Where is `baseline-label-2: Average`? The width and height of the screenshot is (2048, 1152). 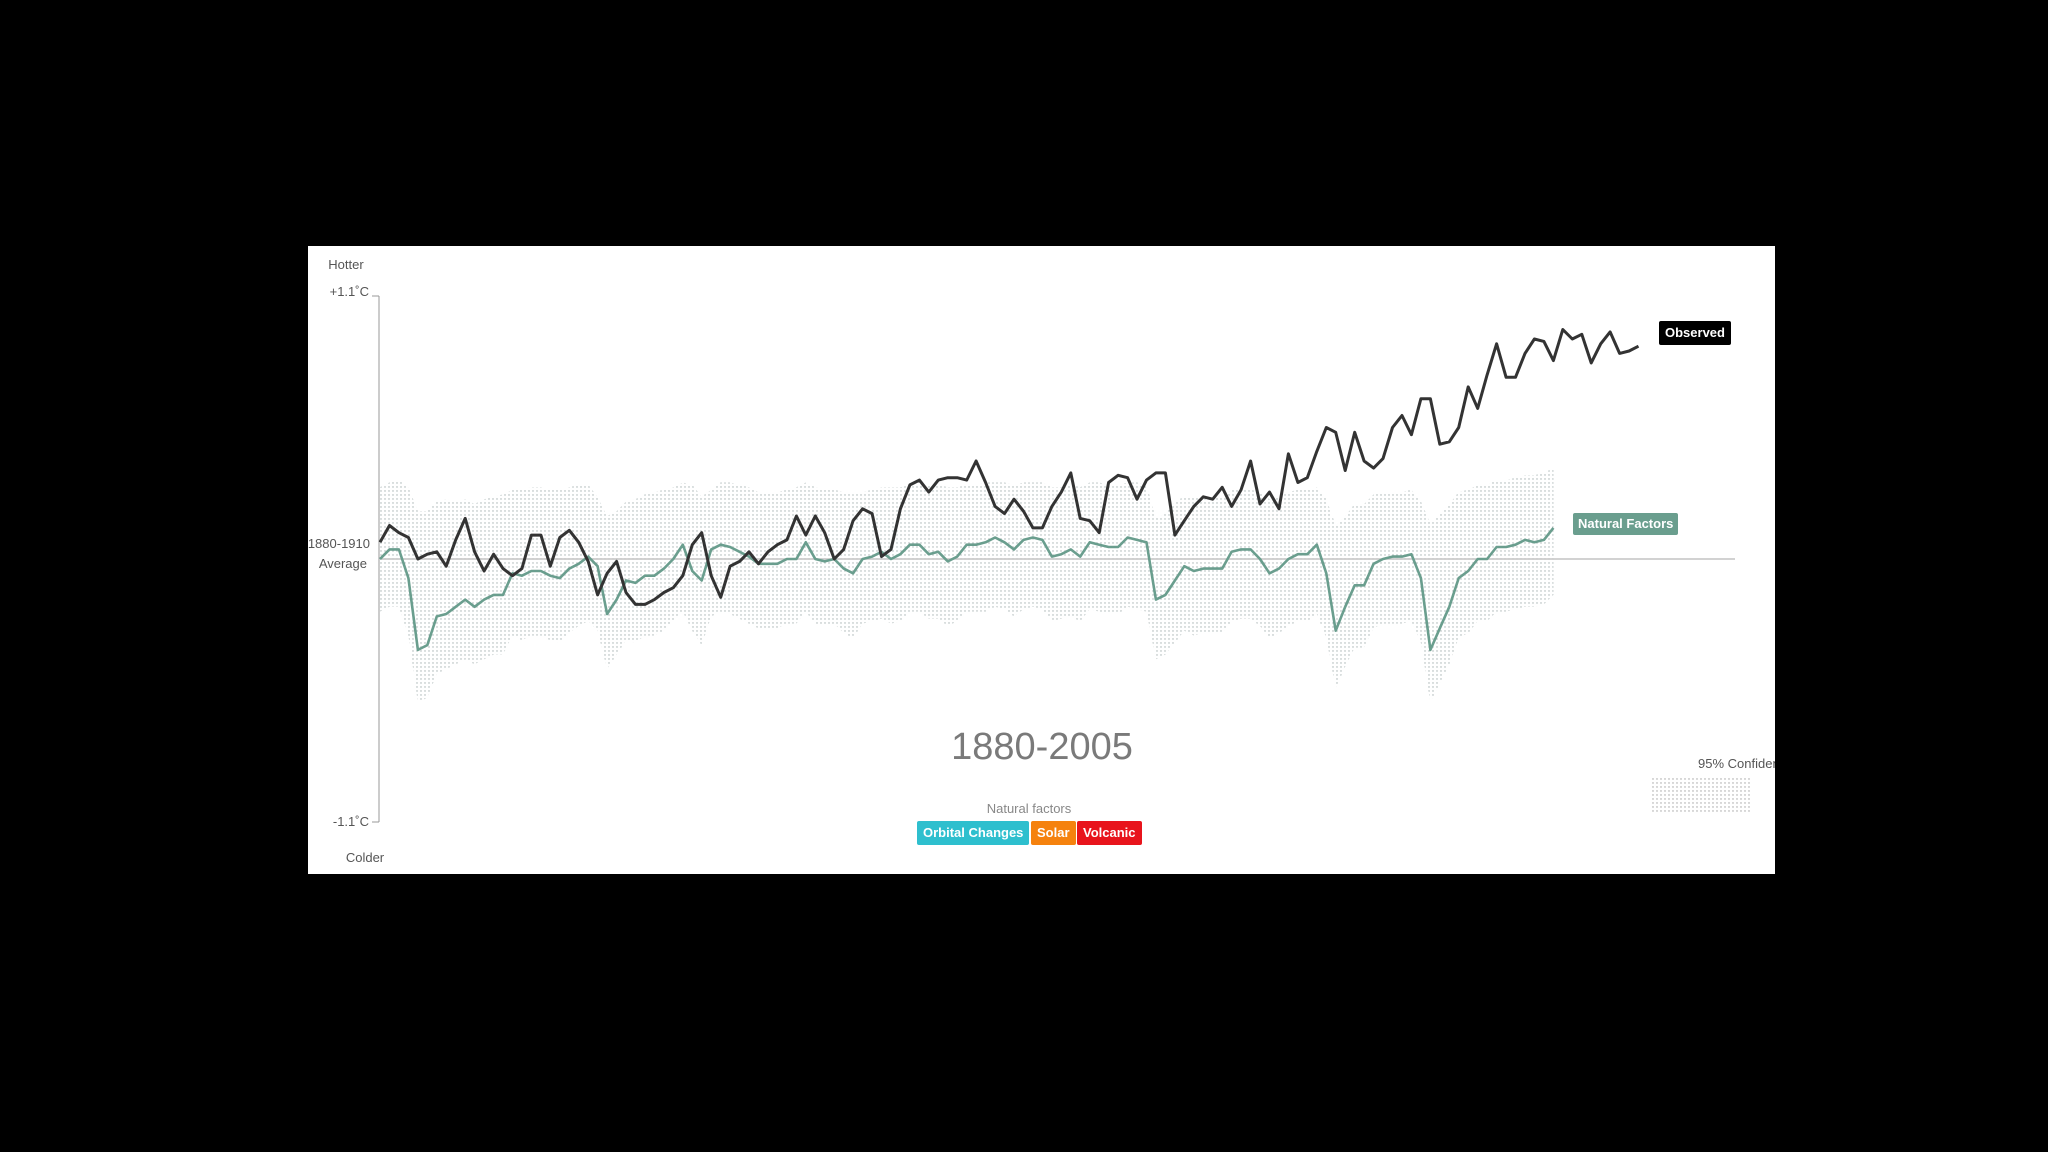
baseline-label-2: Average is located at coordinates (343, 563).